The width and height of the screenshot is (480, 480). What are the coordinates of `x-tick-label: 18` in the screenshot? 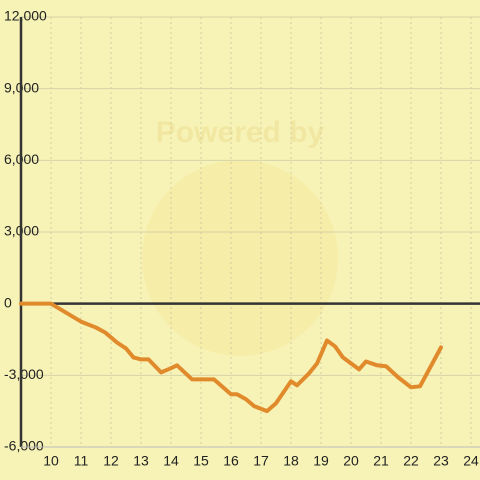 It's located at (291, 461).